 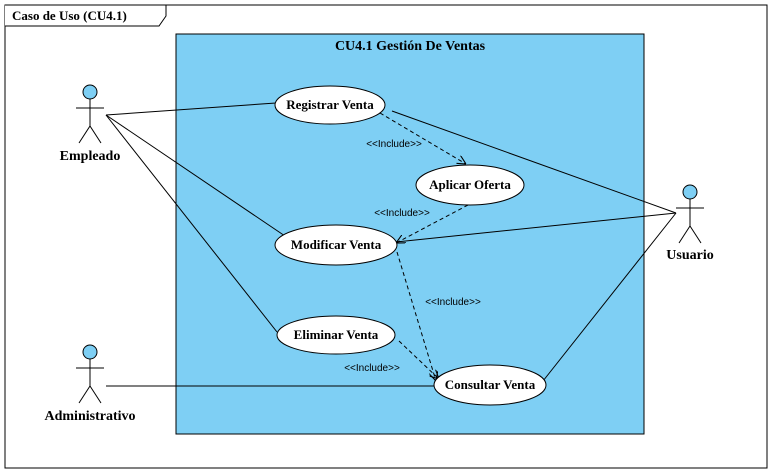 I want to click on use-case-eliminar-venta: Eliminar Venta, so click(x=336, y=335).